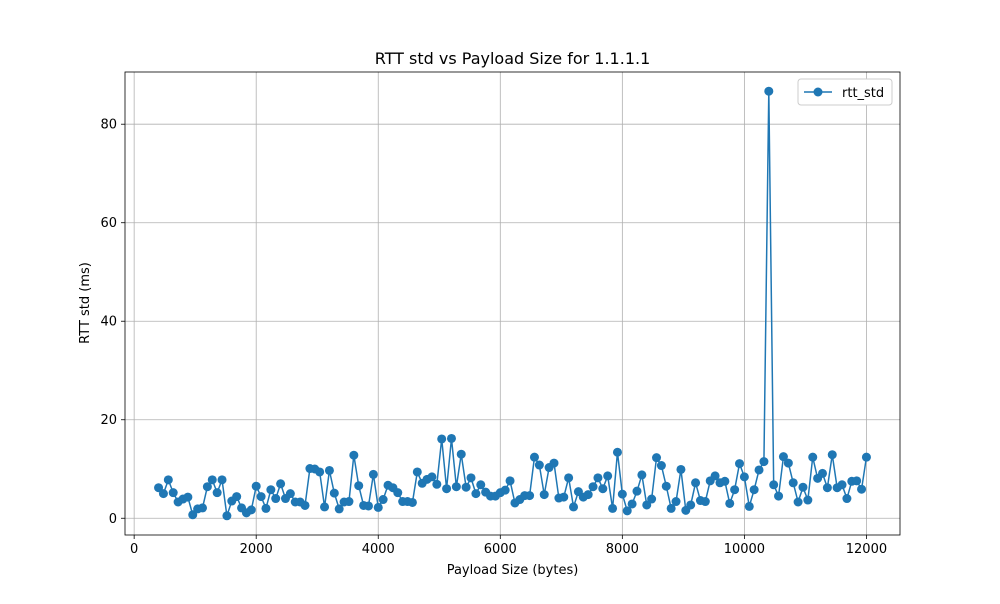 The width and height of the screenshot is (1000, 604). I want to click on x-axis-label: Payload Size (bytes), so click(513, 570).